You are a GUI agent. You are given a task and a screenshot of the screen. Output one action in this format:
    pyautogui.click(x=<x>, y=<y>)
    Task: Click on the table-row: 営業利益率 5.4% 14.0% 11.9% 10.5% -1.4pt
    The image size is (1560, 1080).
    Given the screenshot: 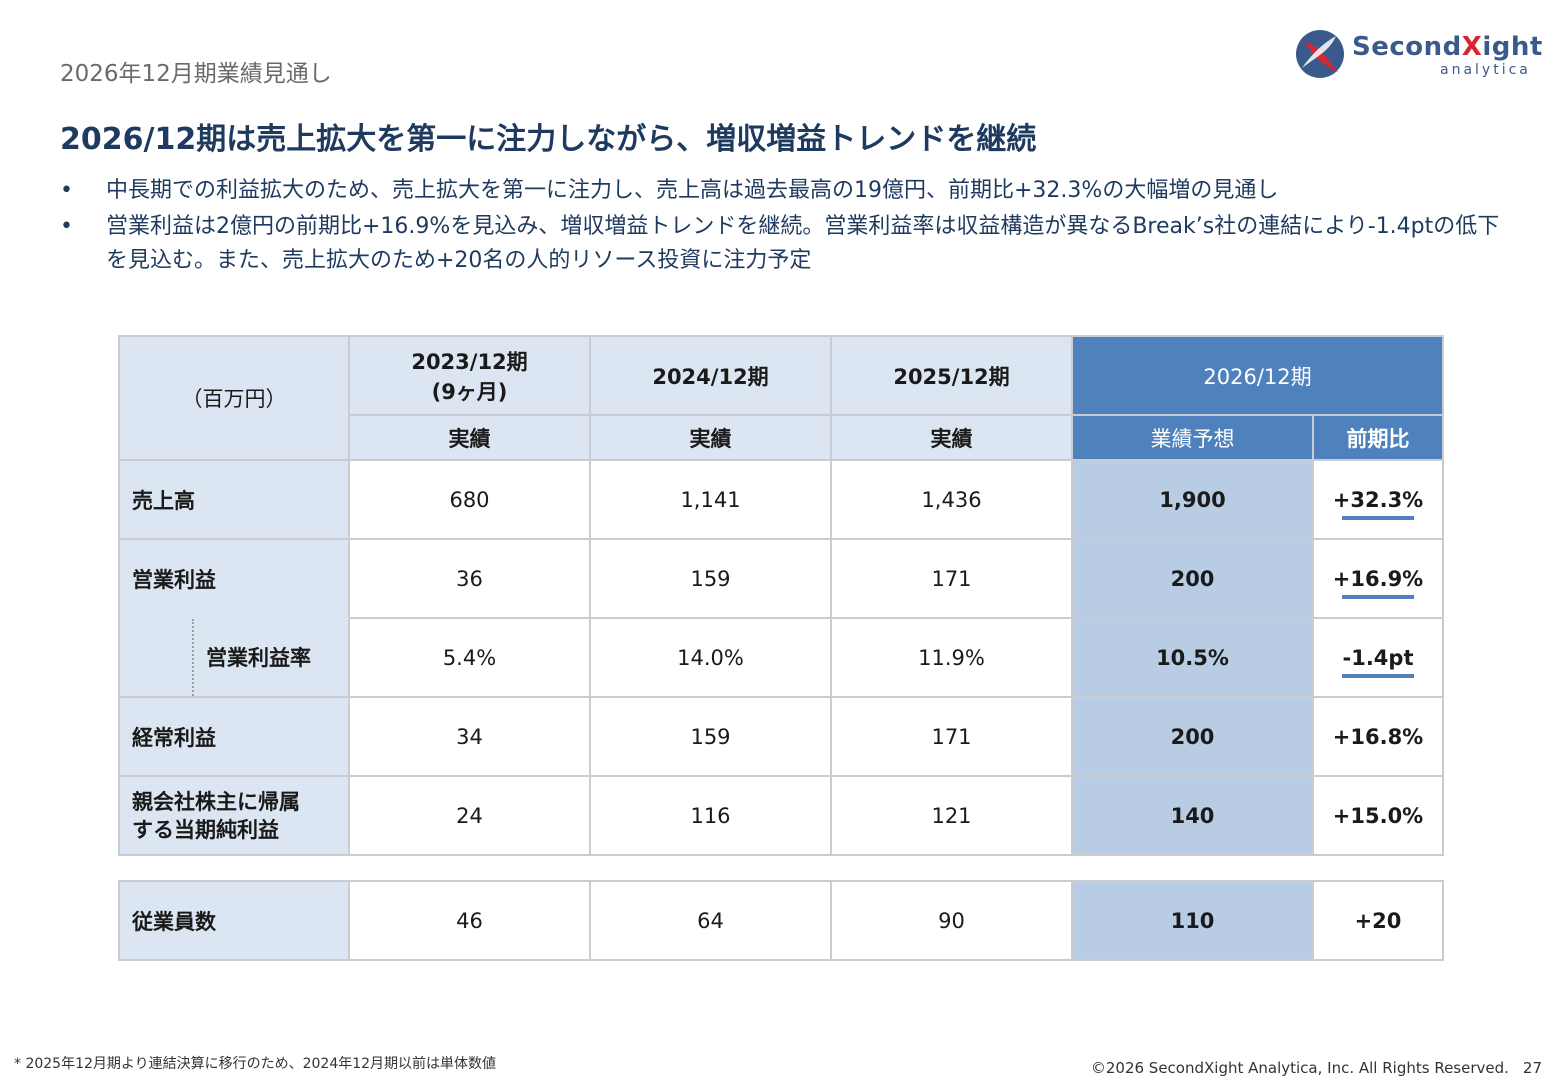 What is the action you would take?
    pyautogui.click(x=781, y=657)
    